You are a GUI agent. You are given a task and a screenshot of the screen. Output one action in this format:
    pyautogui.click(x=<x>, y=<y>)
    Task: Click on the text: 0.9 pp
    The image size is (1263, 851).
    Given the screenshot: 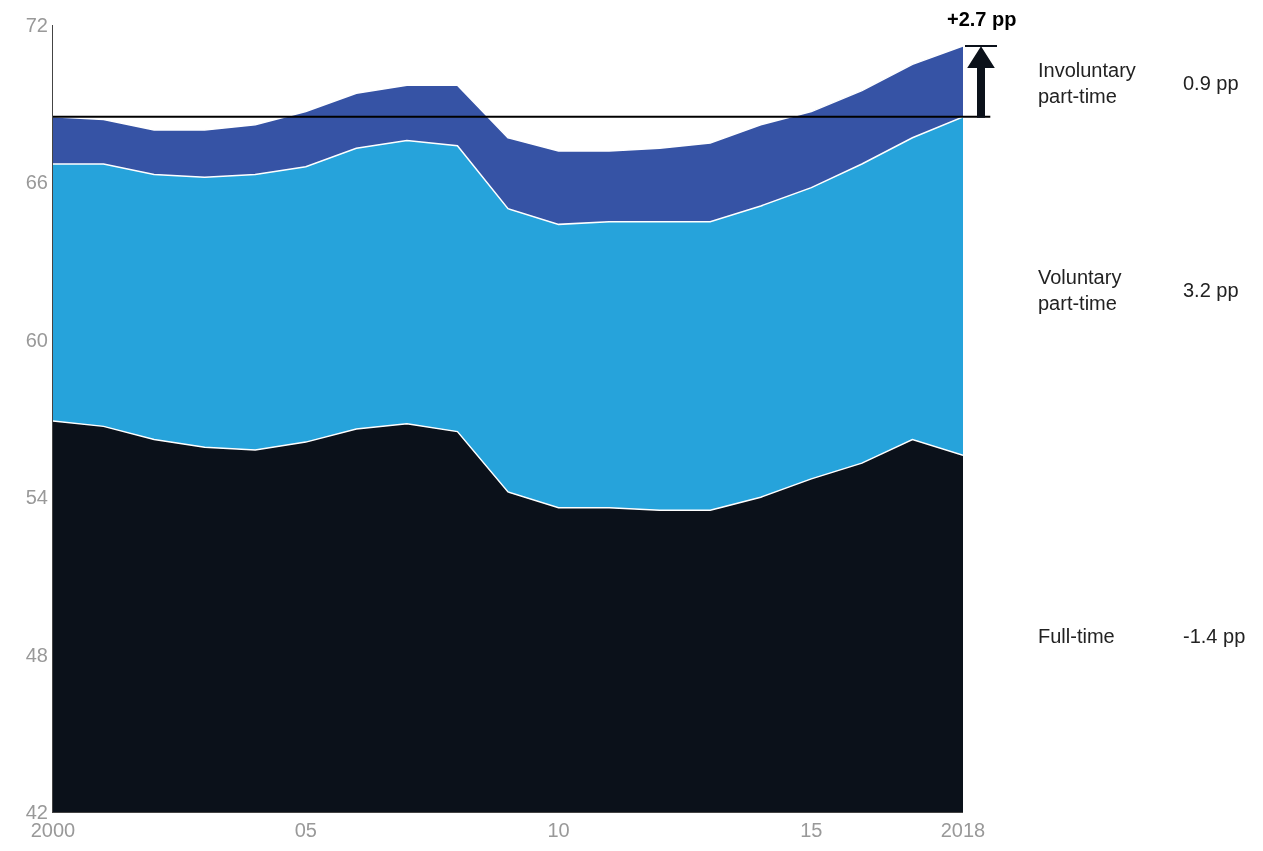 What is the action you would take?
    pyautogui.click(x=1211, y=83)
    